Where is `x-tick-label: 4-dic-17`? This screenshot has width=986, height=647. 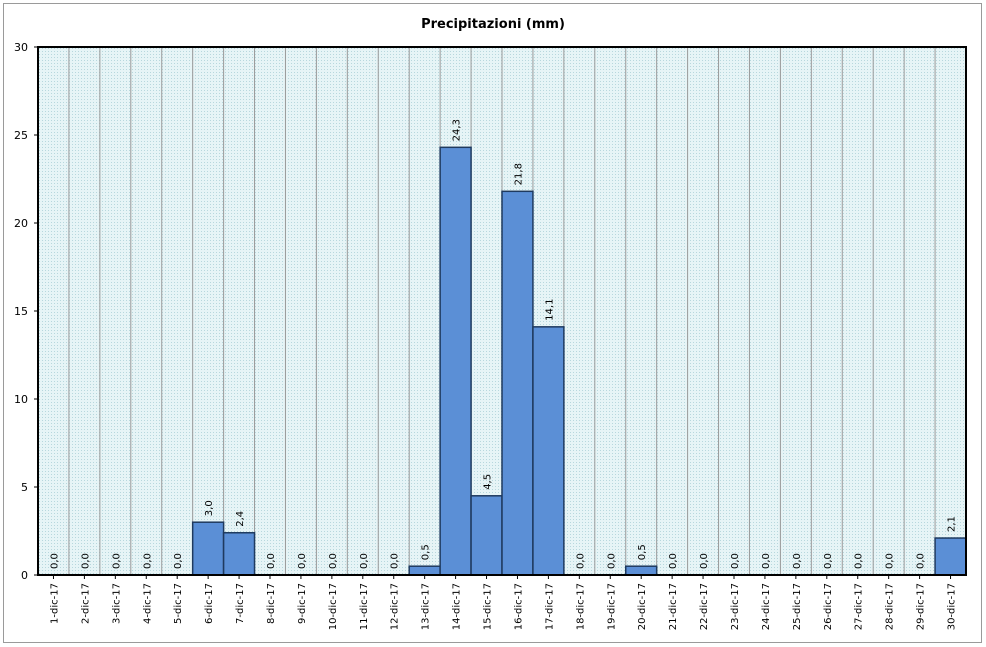
x-tick-label: 4-dic-17 is located at coordinates (147, 603).